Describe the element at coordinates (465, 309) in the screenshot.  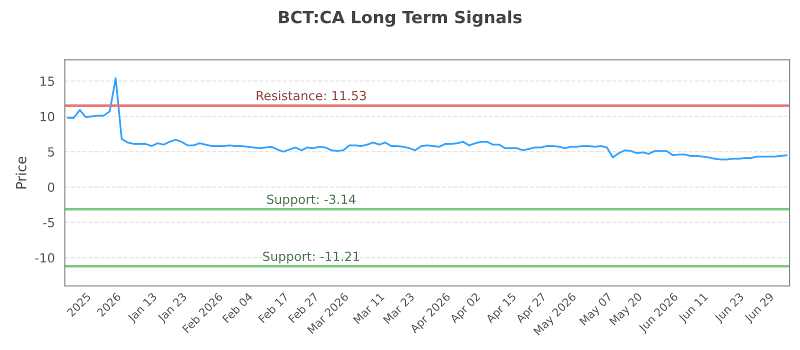
I see `x-tick-label: Apr 02` at that location.